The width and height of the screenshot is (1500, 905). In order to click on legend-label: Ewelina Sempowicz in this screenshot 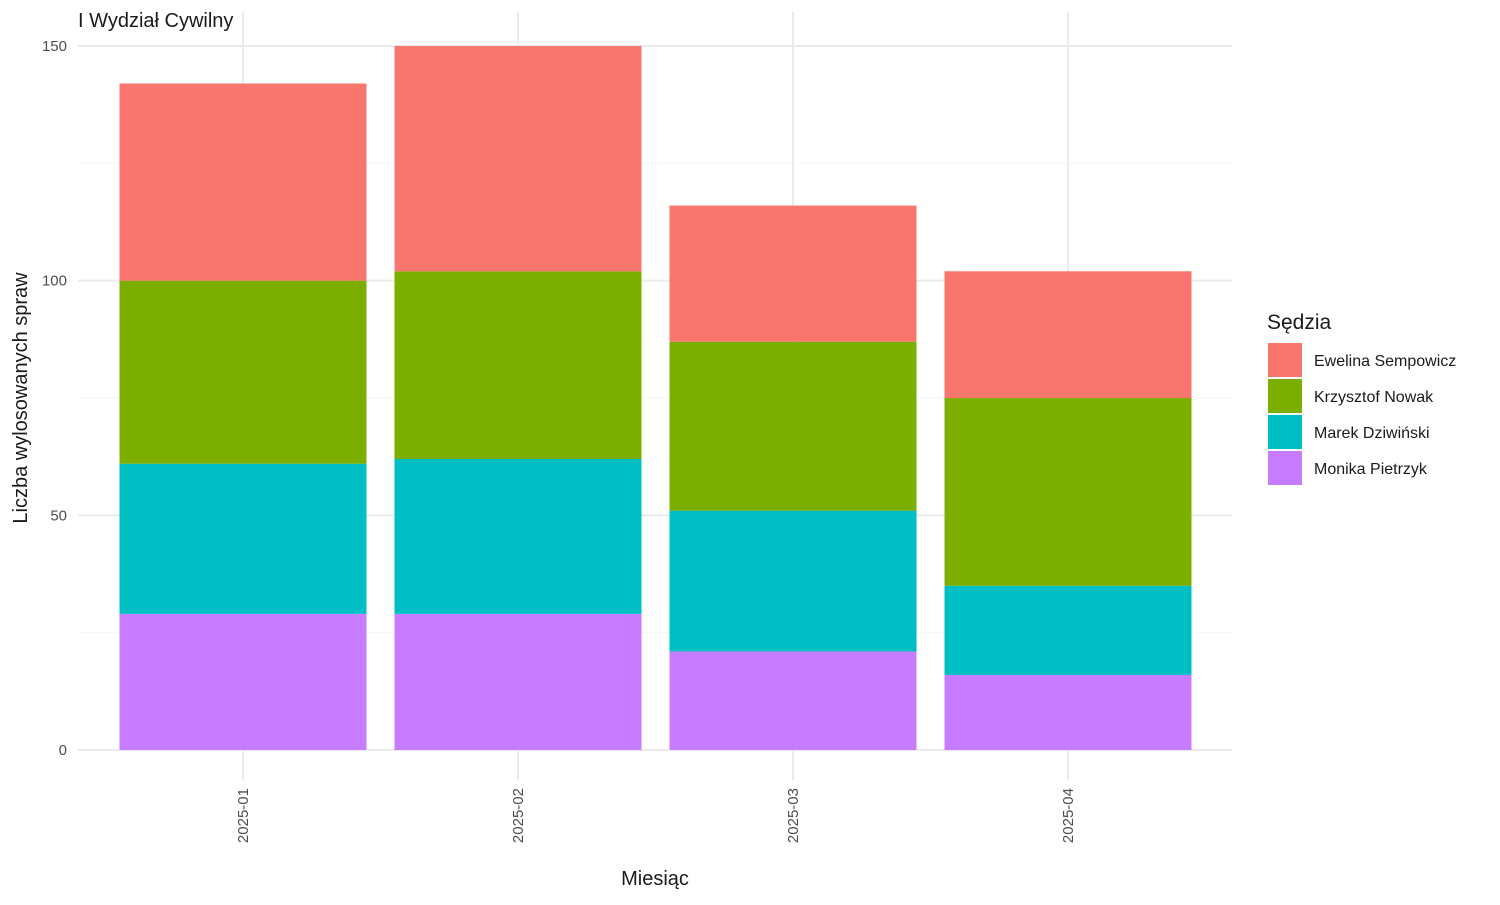, I will do `click(1385, 361)`.